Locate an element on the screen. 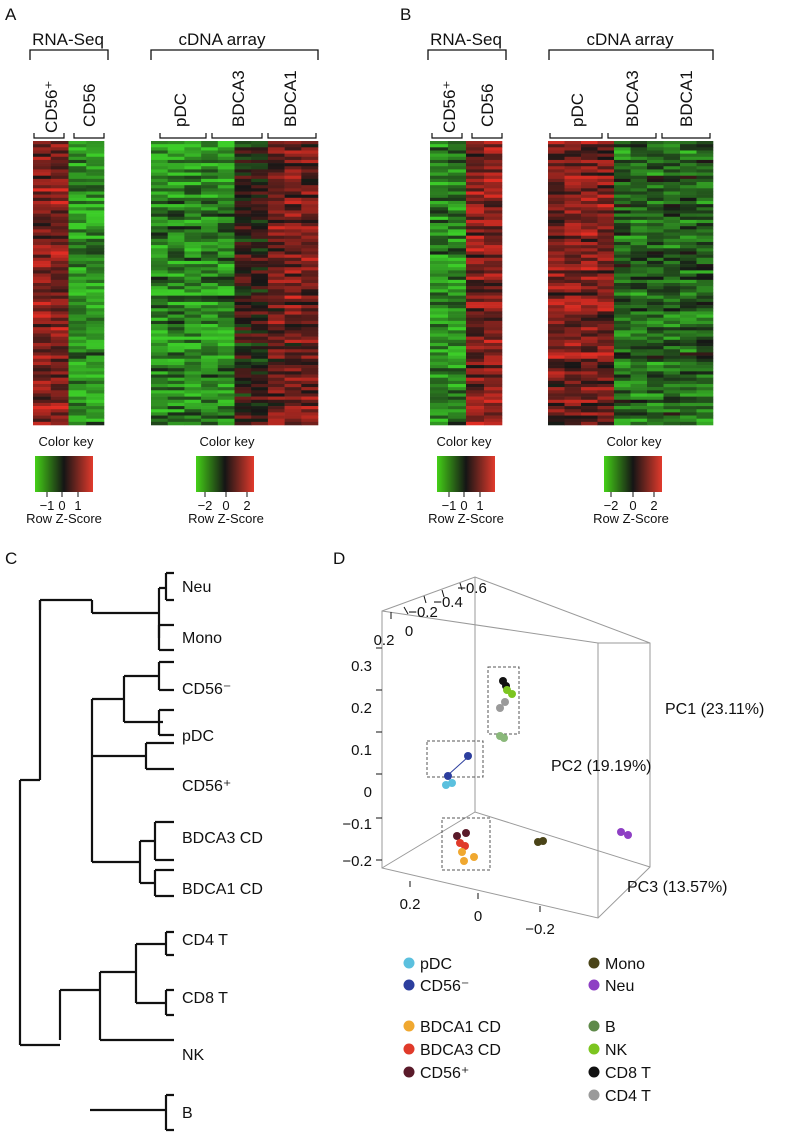 This screenshot has width=790, height=1145. point-cd56neg is located at coordinates (468, 756).